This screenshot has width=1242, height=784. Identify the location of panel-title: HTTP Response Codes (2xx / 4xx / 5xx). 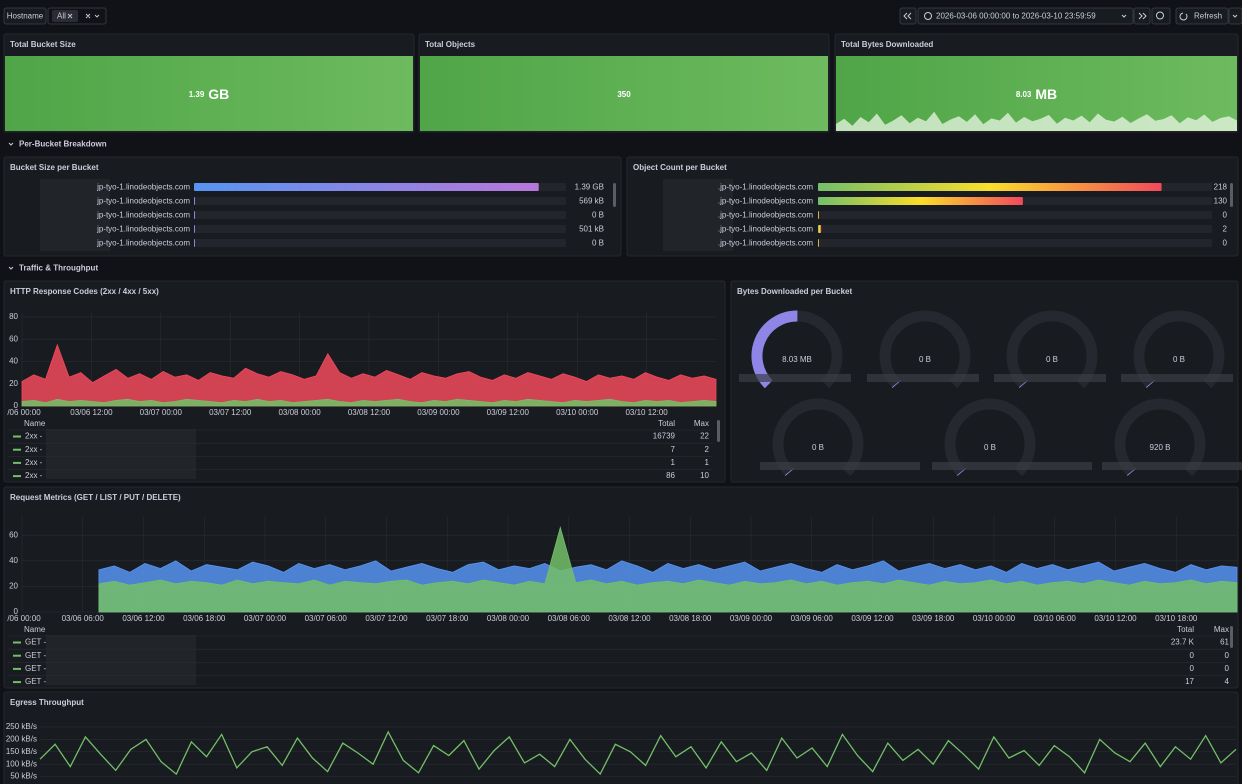
(84, 291).